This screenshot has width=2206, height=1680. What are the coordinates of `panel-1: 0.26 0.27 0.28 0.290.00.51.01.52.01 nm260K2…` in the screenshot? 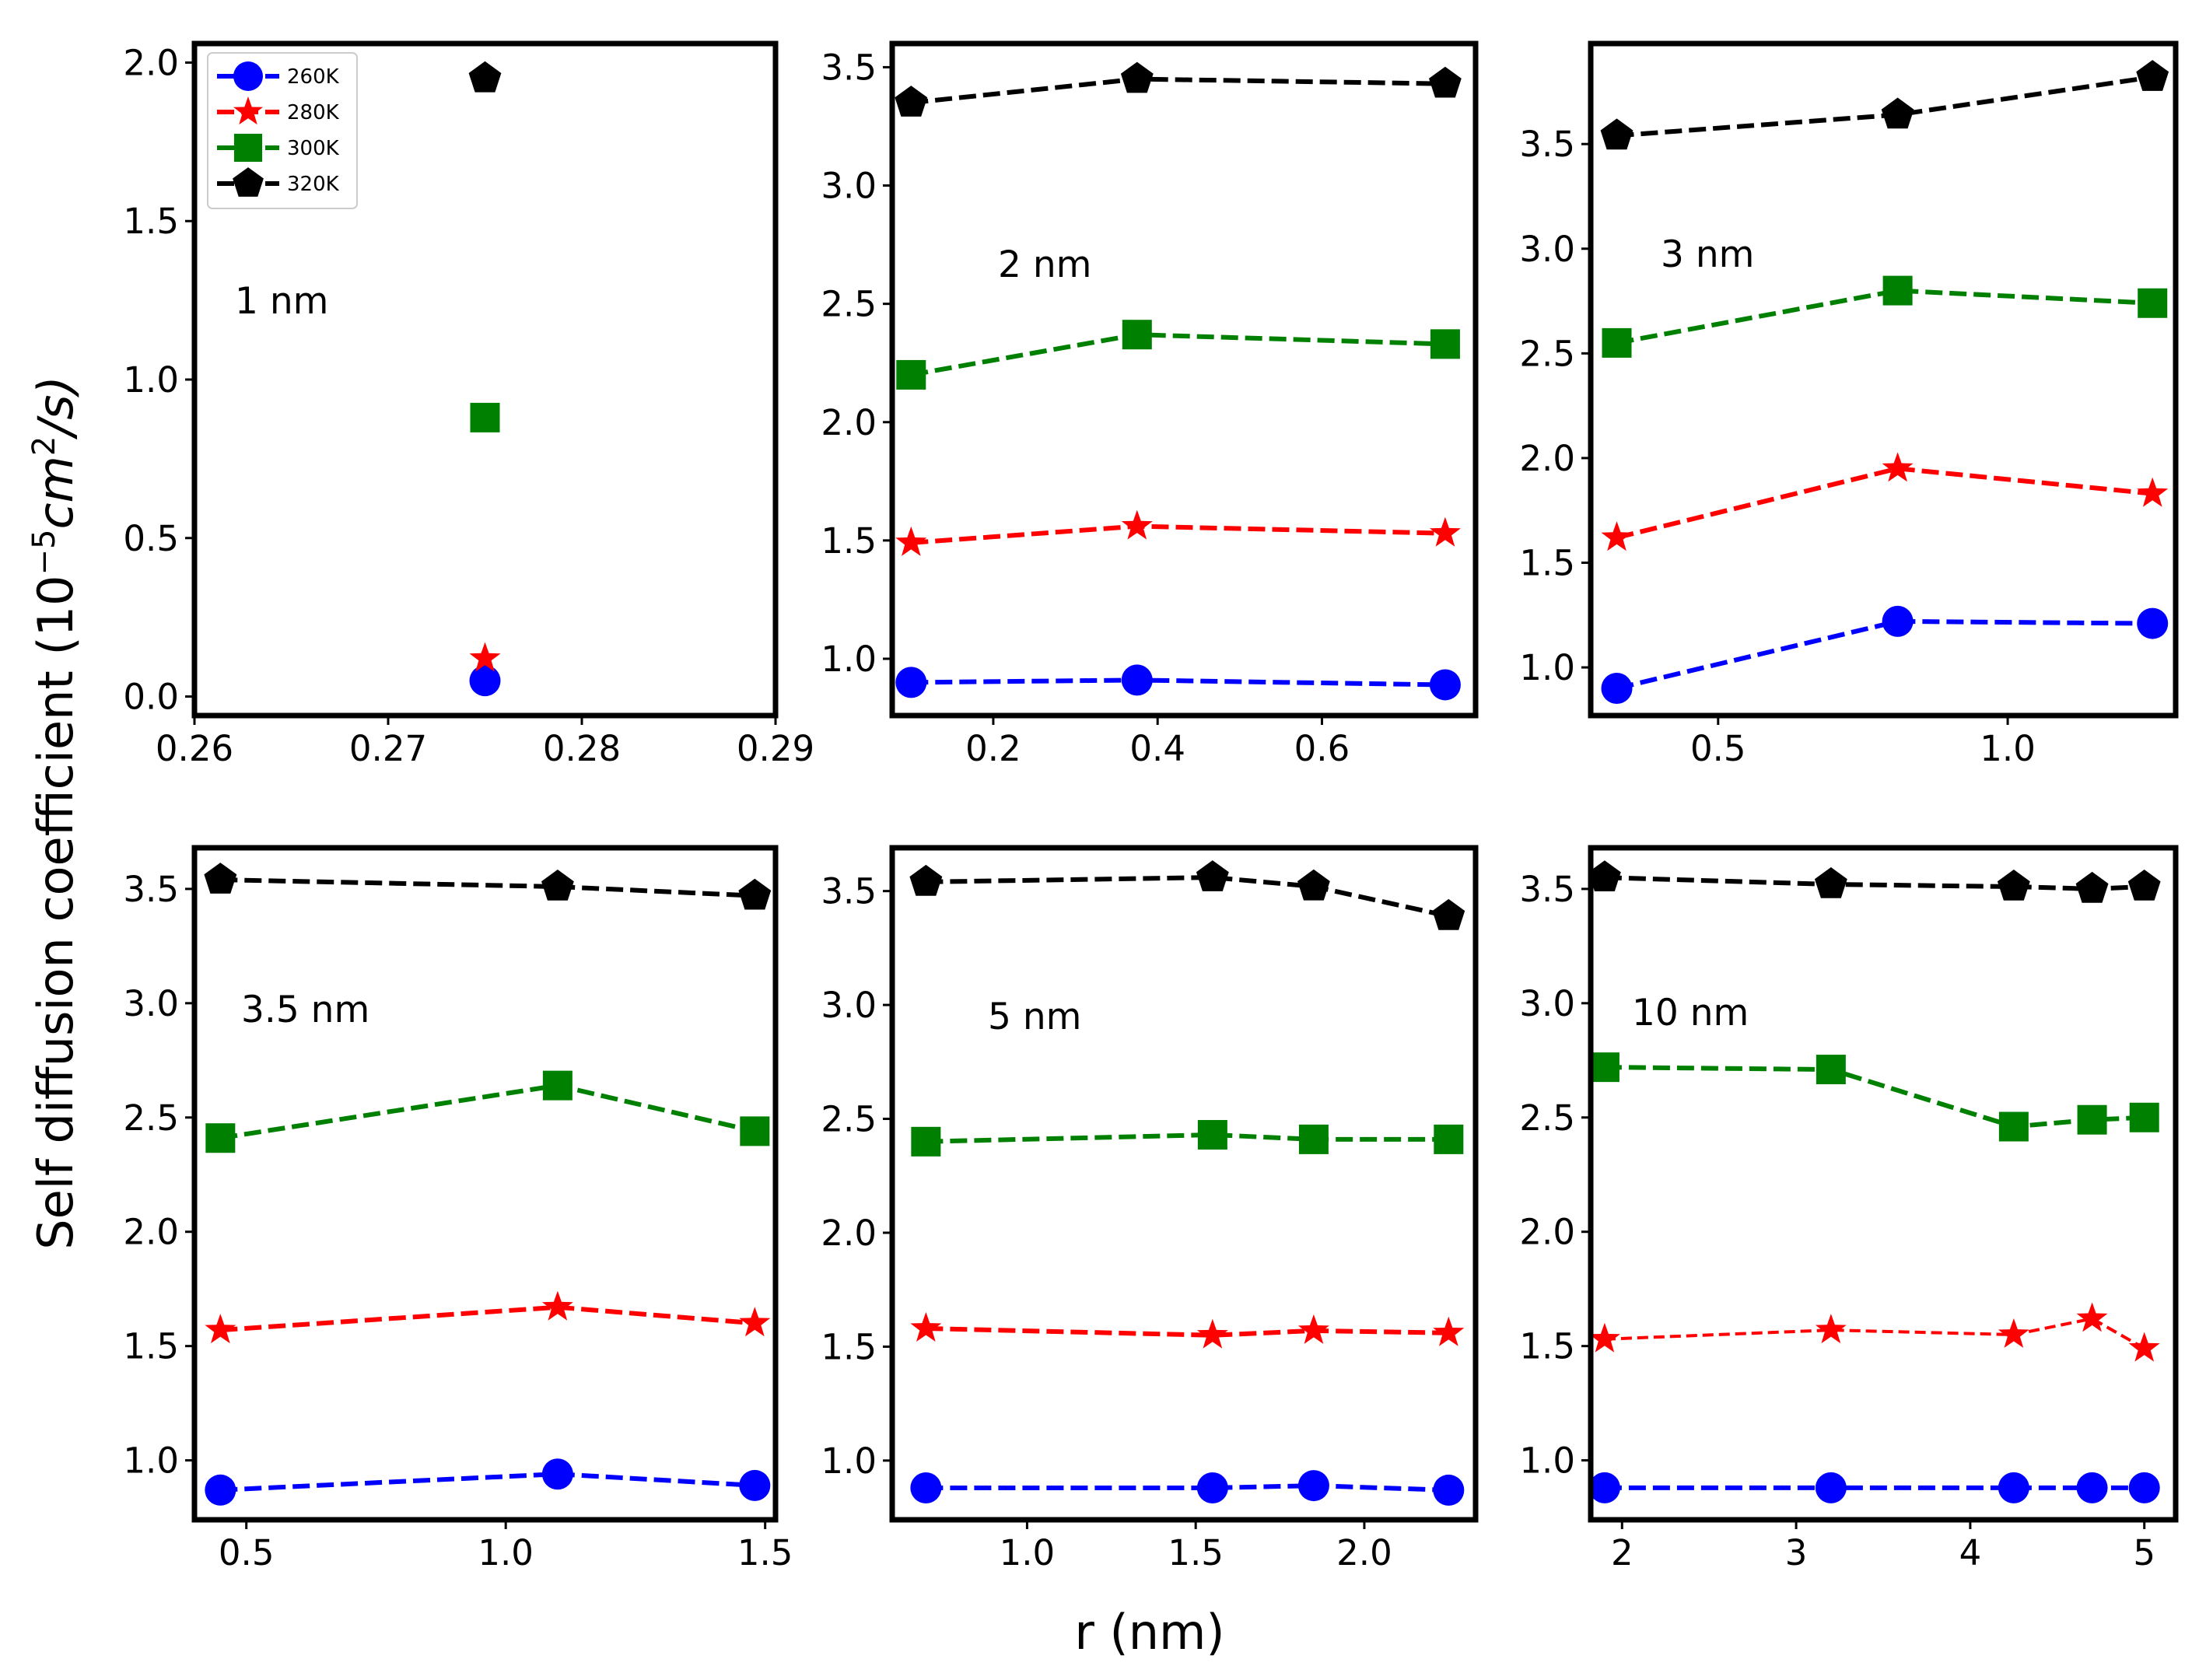 It's located at (469, 404).